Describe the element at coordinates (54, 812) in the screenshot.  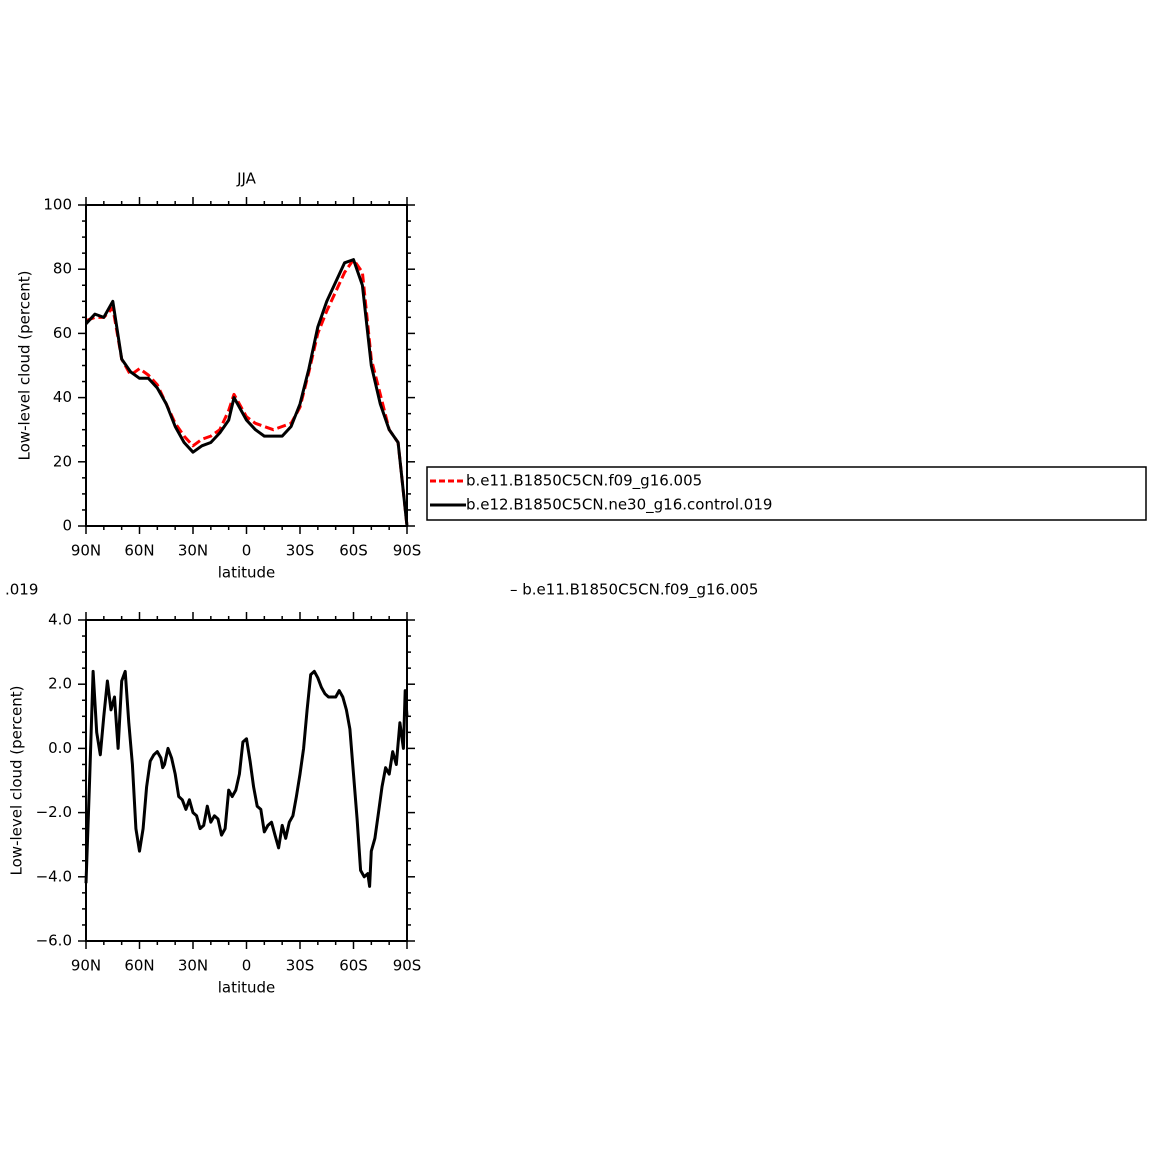
I see `y-tick-label: −2.0` at that location.